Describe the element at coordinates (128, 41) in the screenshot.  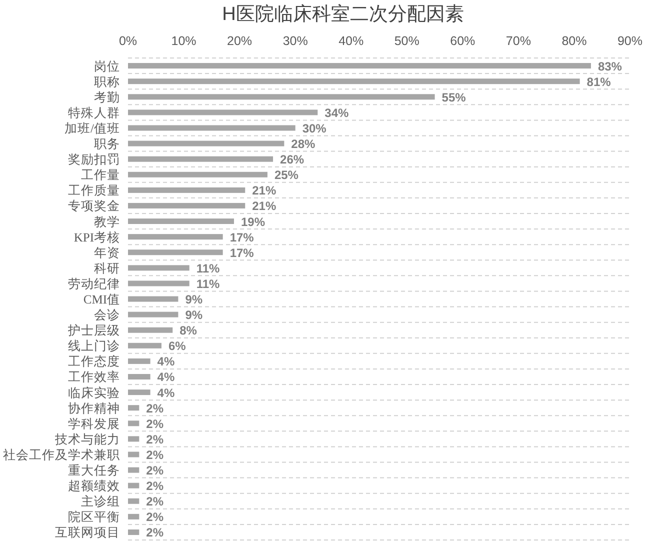
I see `x-tick-label: 0%` at that location.